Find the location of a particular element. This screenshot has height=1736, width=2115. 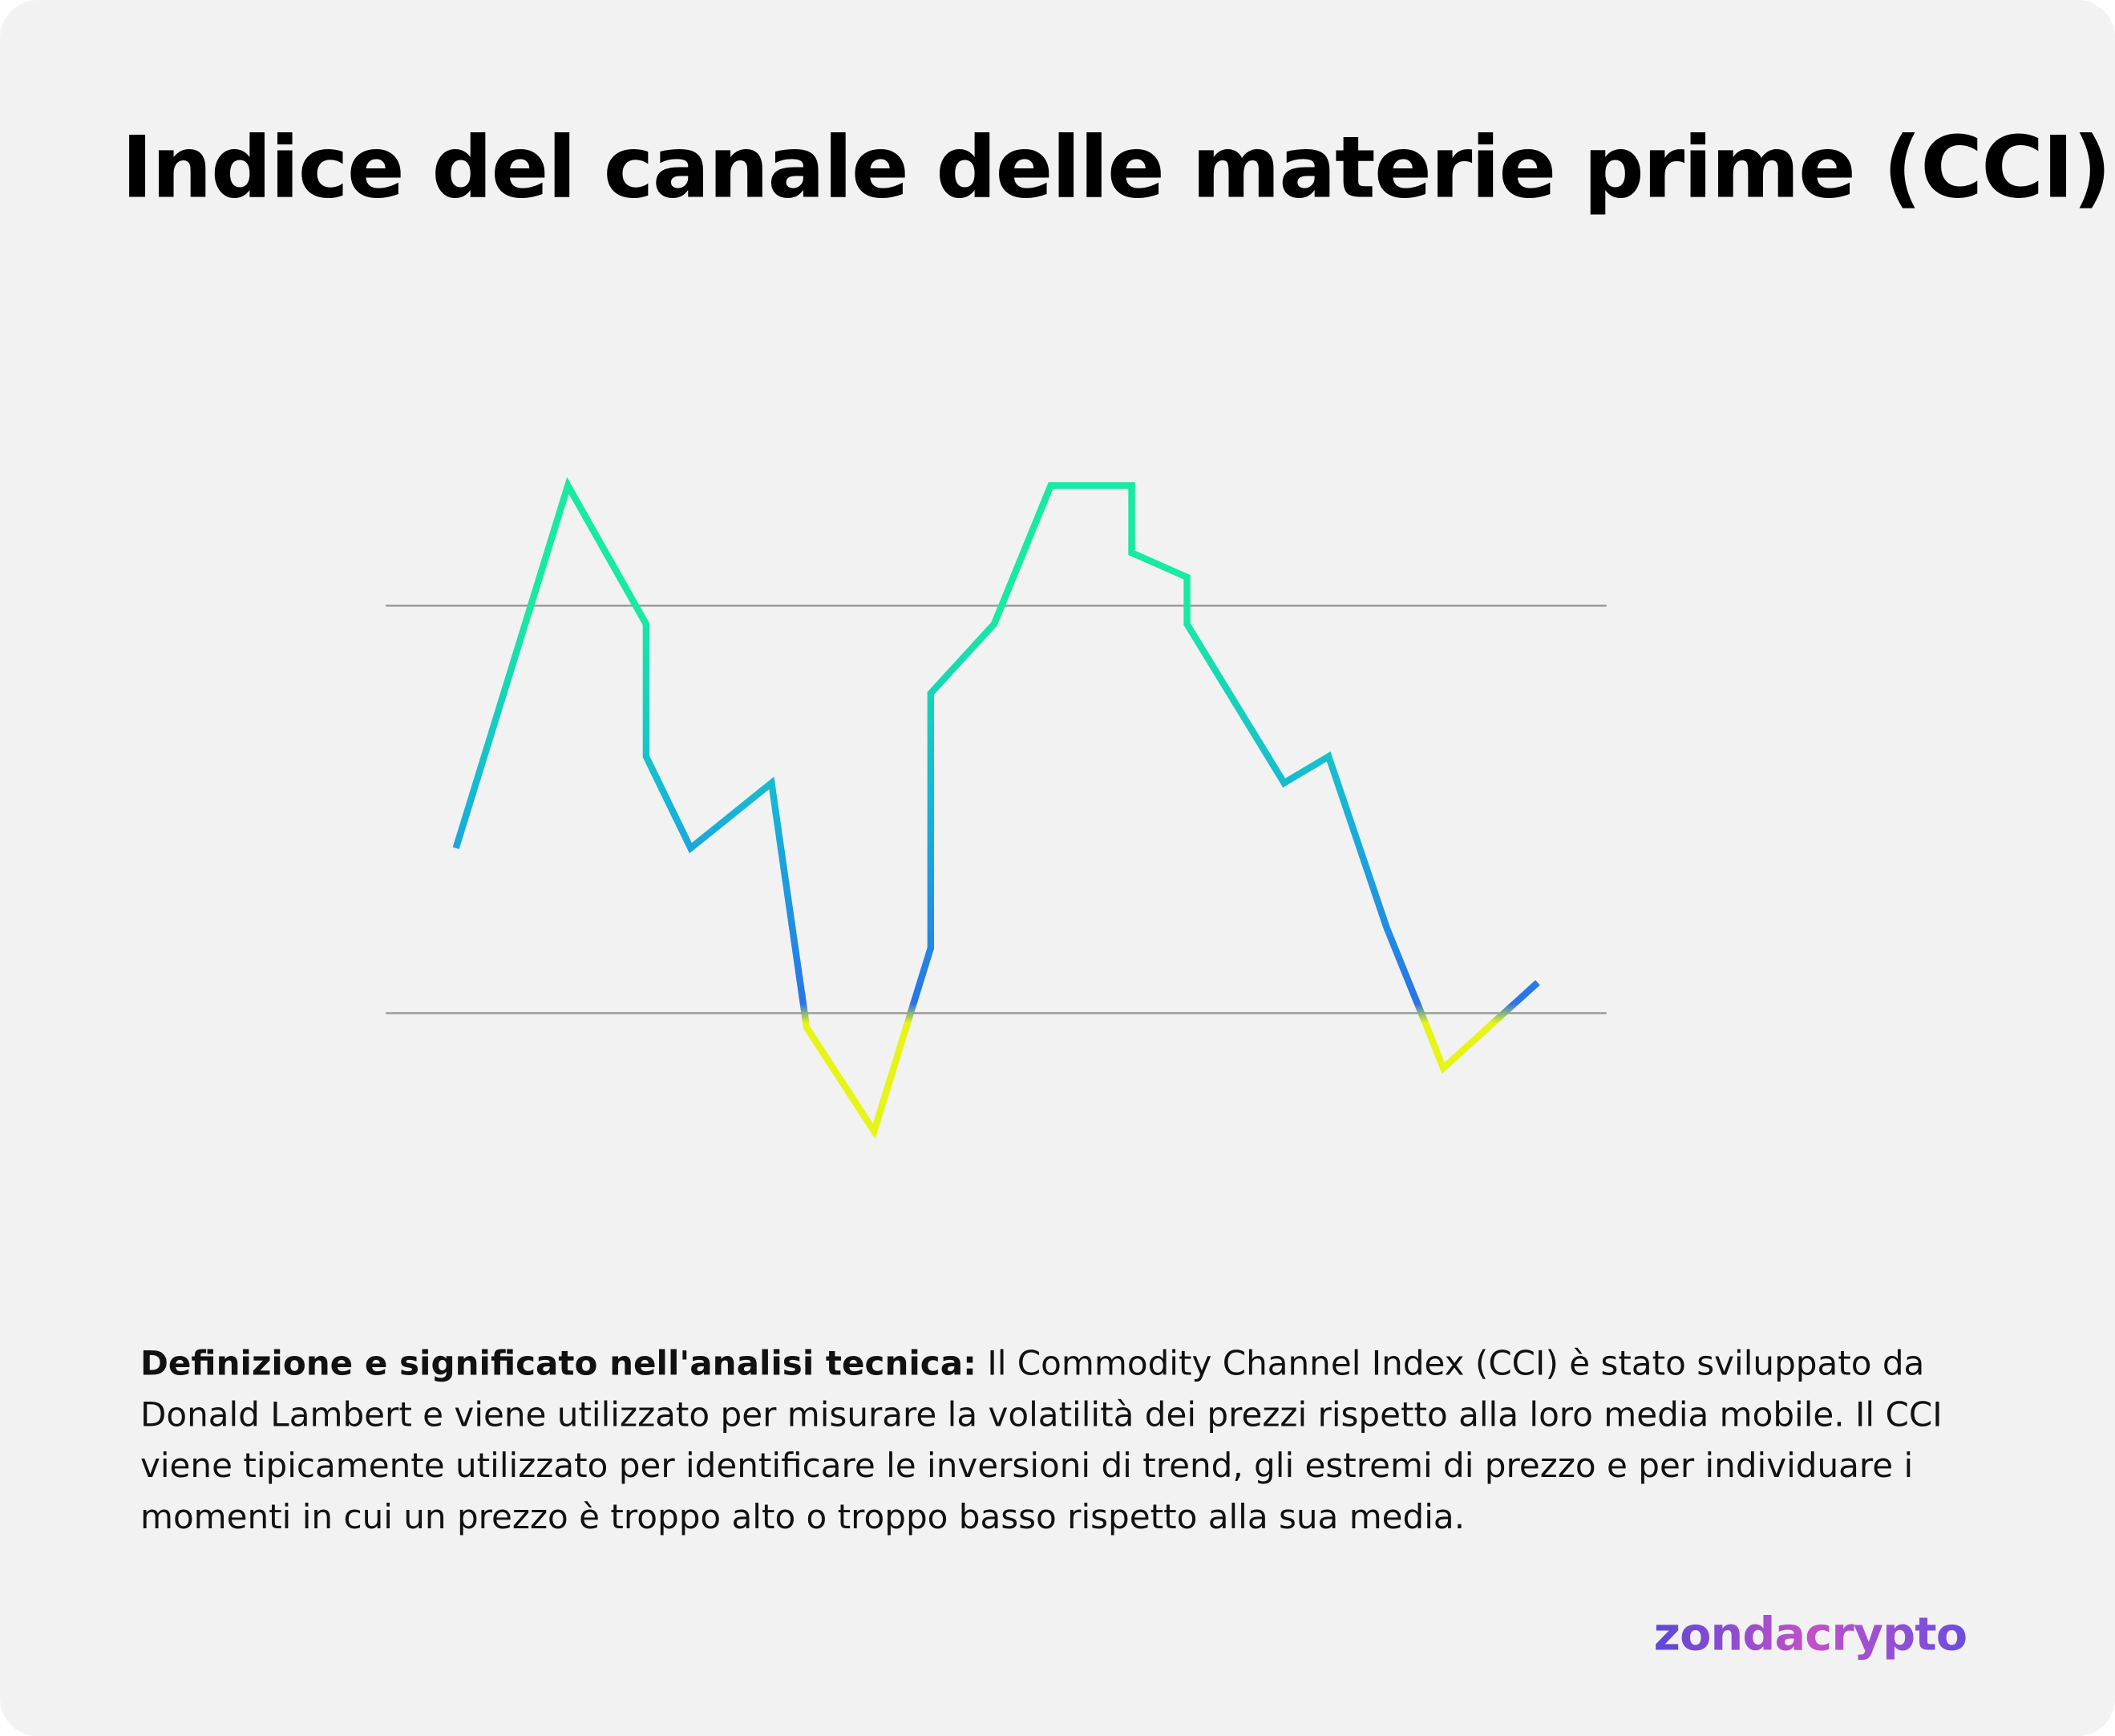

logo: zondacrypto is located at coordinates (1810, 1635).